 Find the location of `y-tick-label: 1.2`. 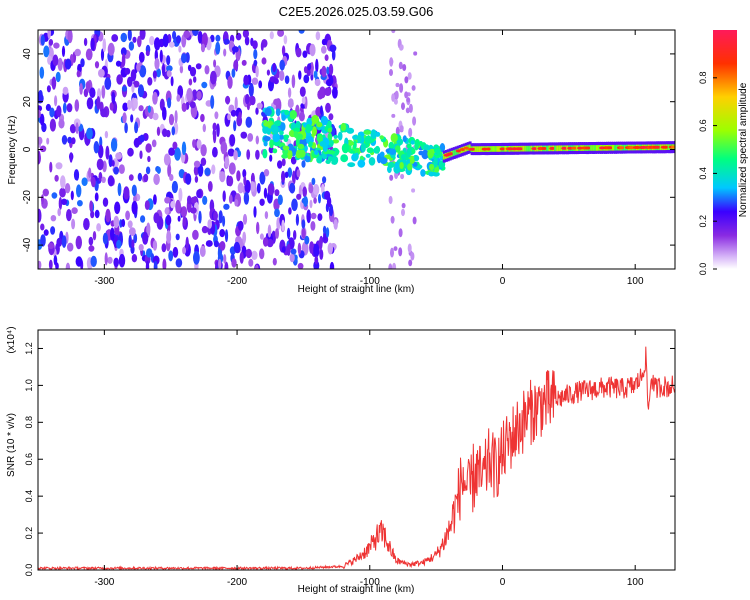

y-tick-label: 1.2 is located at coordinates (29, 348).